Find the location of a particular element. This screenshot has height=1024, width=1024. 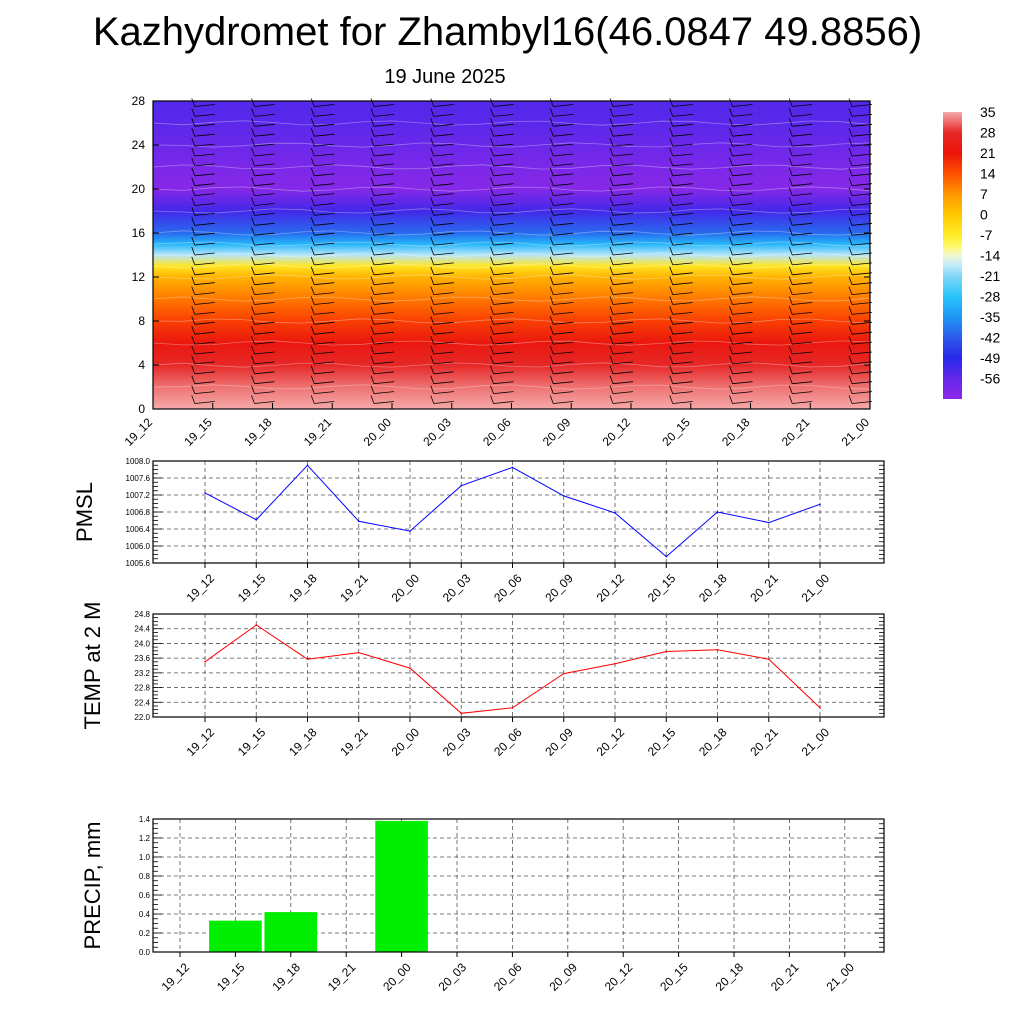

x-tick-label: 21_00 is located at coordinates (840, 977).